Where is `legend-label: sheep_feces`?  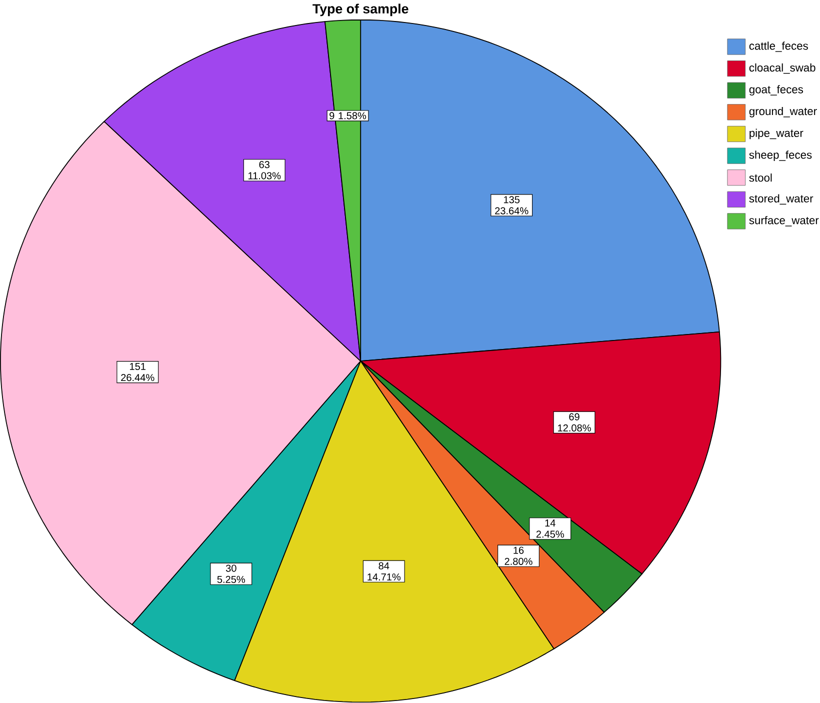
legend-label: sheep_feces is located at coordinates (780, 156).